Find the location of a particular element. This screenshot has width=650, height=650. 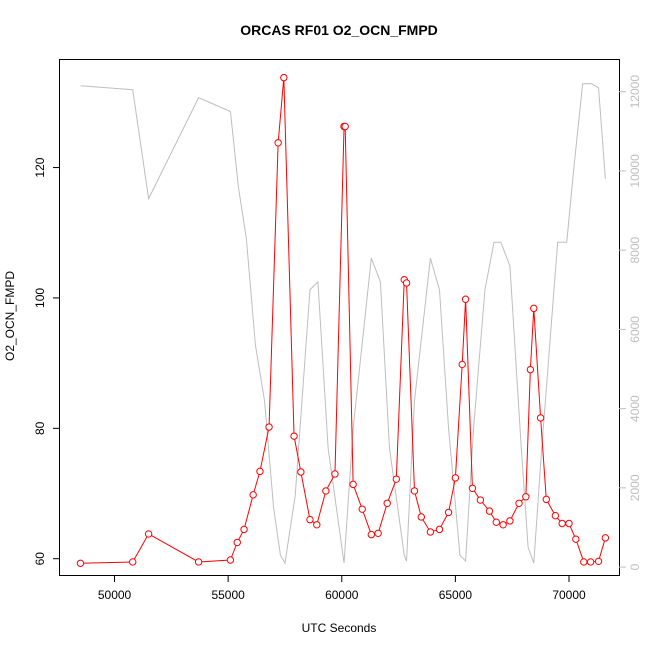

y-tick-label: 100 is located at coordinates (40, 298).